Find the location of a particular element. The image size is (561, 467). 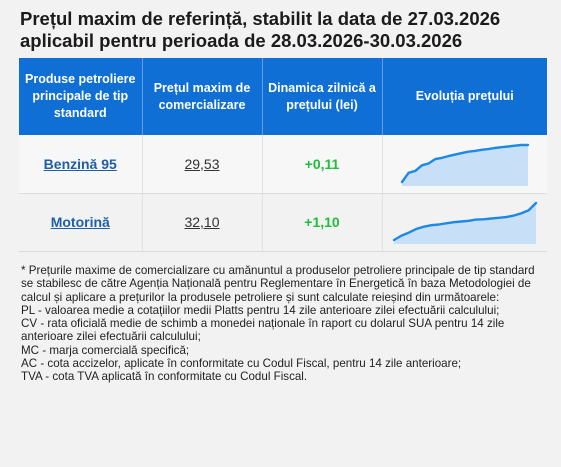

footnote-mc: MC - marja comercială specifică; is located at coordinates (105, 350).